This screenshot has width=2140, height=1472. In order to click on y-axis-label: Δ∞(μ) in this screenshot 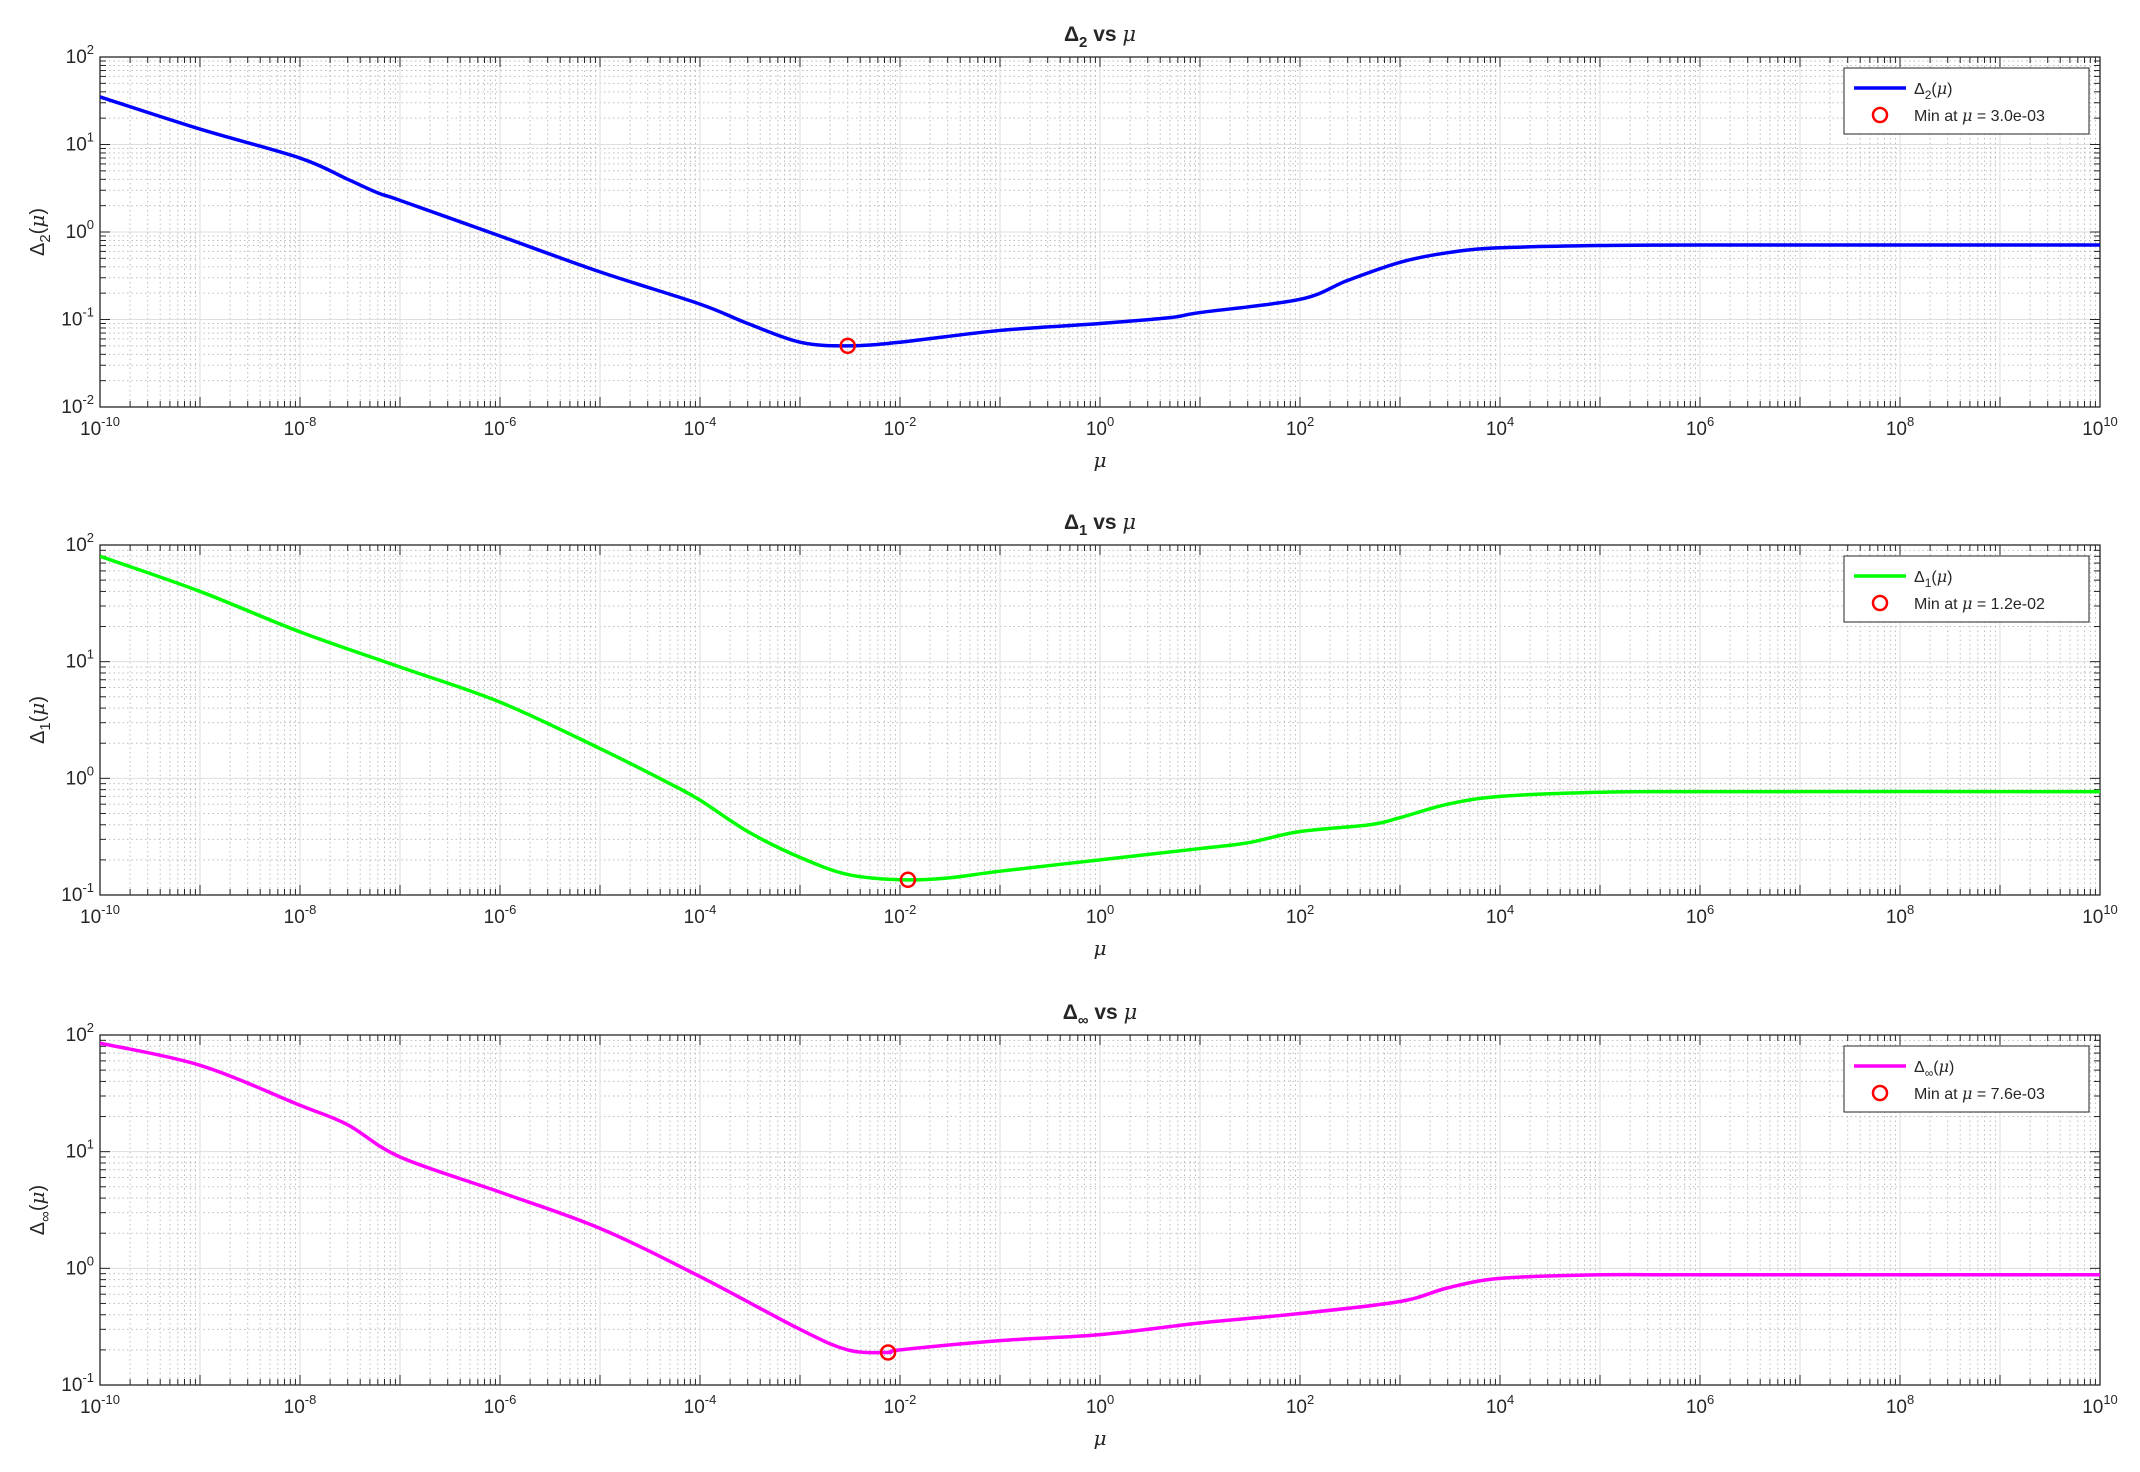, I will do `click(39, 1210)`.